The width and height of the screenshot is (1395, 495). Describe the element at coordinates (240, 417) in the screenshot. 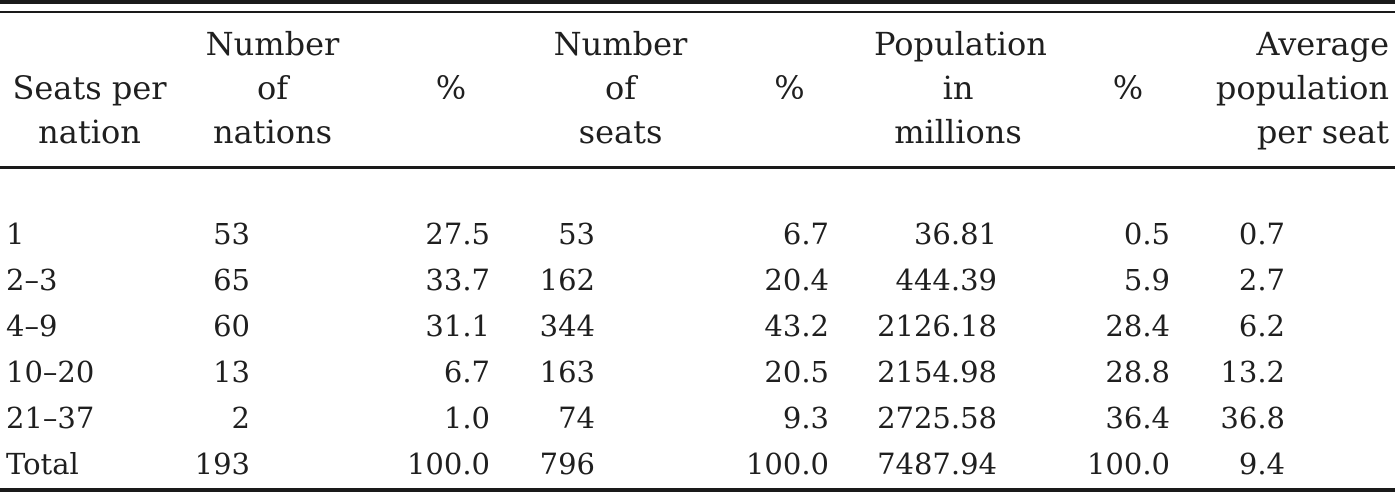

I see `table-cell: 2` at that location.